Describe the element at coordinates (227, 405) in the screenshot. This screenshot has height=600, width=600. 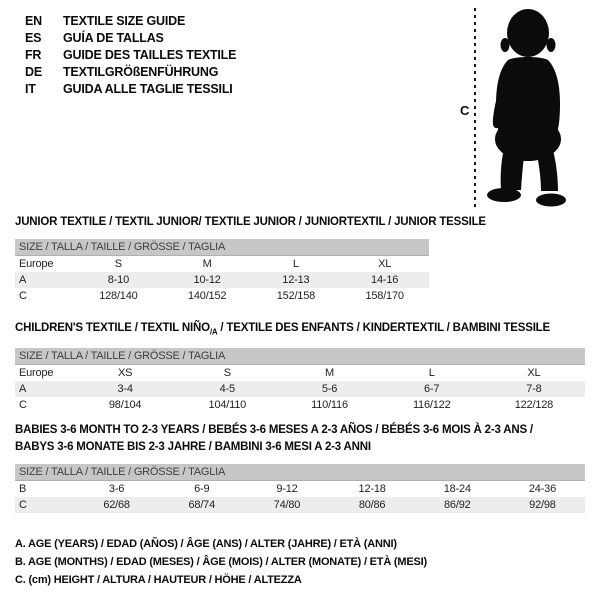
I see `size-cell: 104/110` at that location.